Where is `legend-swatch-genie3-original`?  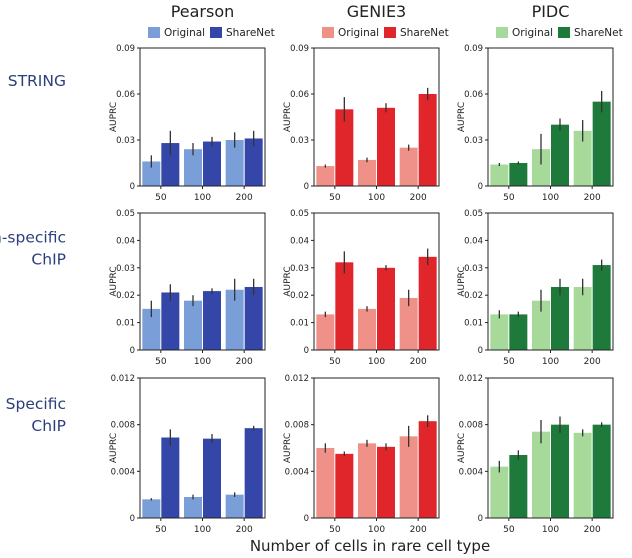 legend-swatch-genie3-original is located at coordinates (328, 32).